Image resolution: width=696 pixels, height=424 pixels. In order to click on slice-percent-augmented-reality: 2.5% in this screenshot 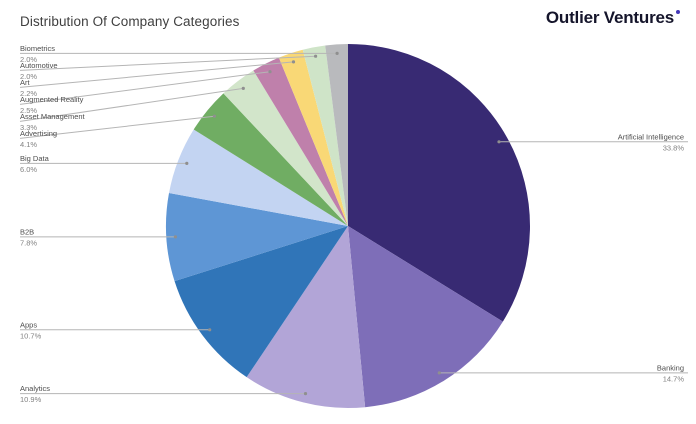, I will do `click(28, 110)`.